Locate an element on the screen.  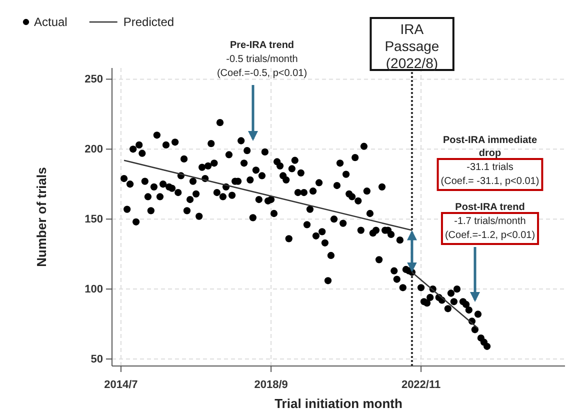
y-tick-label: 200 is located at coordinates (93, 150).